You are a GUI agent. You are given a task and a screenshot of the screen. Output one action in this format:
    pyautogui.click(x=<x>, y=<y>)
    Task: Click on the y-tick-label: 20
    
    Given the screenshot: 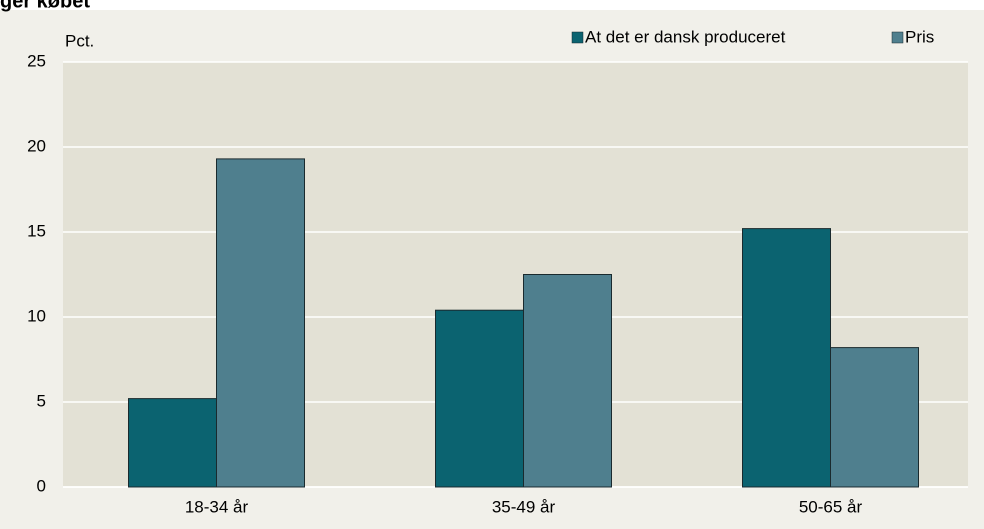 What is the action you would take?
    pyautogui.click(x=36, y=145)
    